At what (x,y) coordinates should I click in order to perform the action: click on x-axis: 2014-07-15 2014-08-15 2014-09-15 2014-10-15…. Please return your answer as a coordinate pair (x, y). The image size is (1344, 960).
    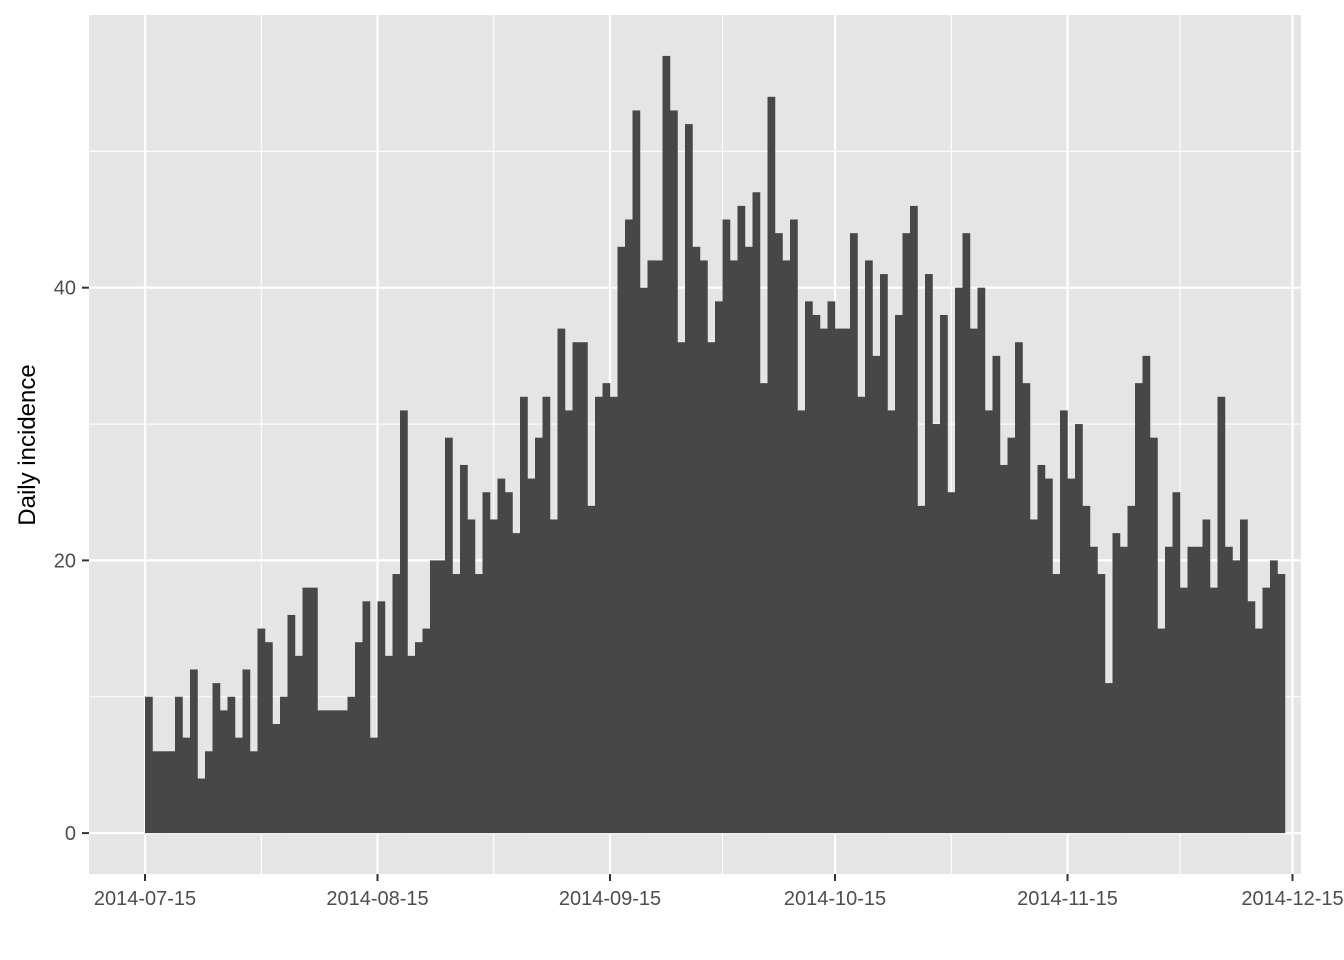
    Looking at the image, I should click on (719, 892).